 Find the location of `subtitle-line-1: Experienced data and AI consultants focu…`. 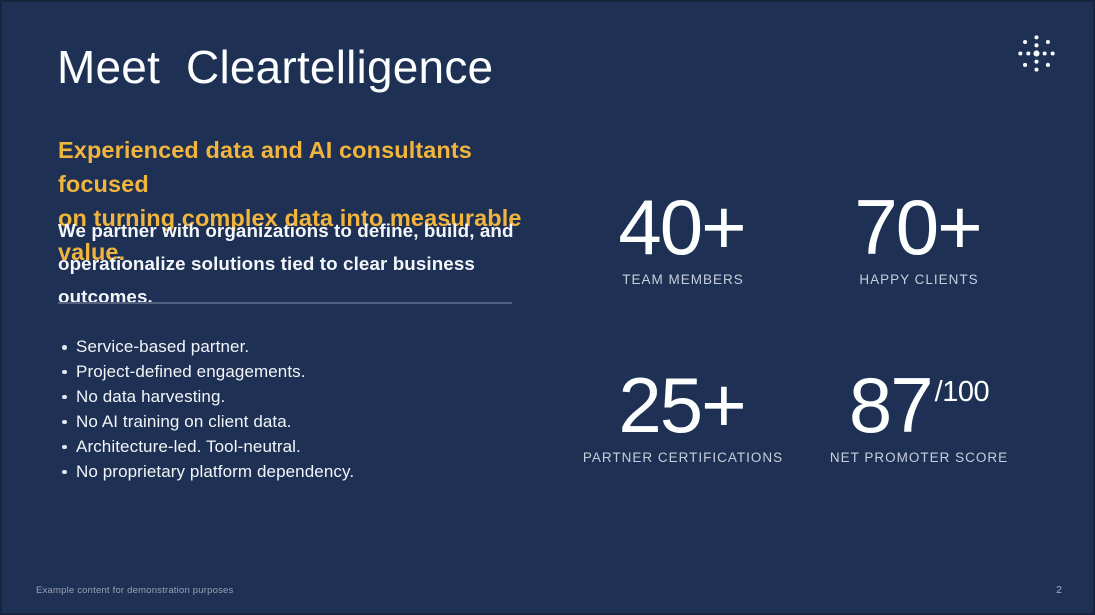

subtitle-line-1: Experienced data and AI consultants focu… is located at coordinates (265, 167).